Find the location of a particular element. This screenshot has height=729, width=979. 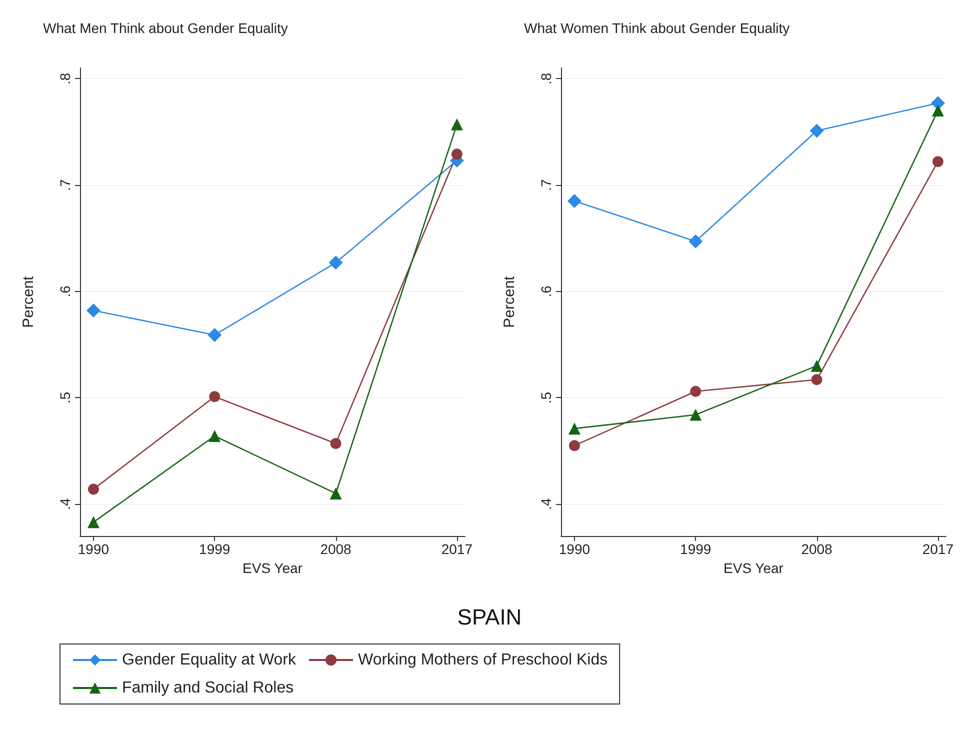

text: SPAIN is located at coordinates (489, 617).